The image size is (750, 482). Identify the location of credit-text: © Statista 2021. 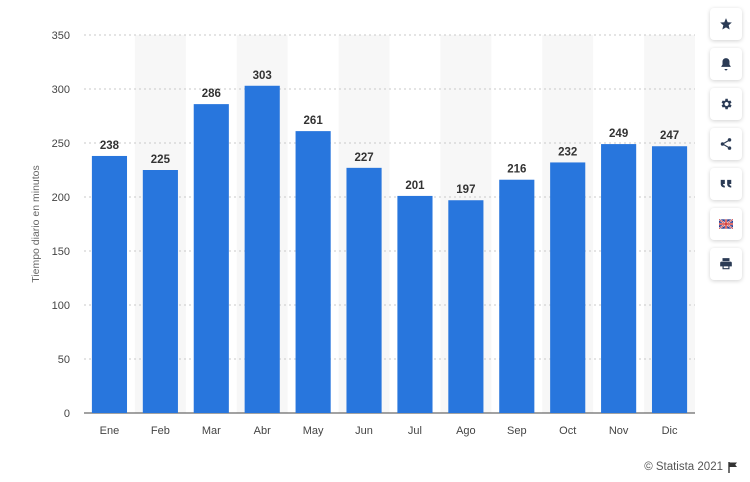
(683, 467).